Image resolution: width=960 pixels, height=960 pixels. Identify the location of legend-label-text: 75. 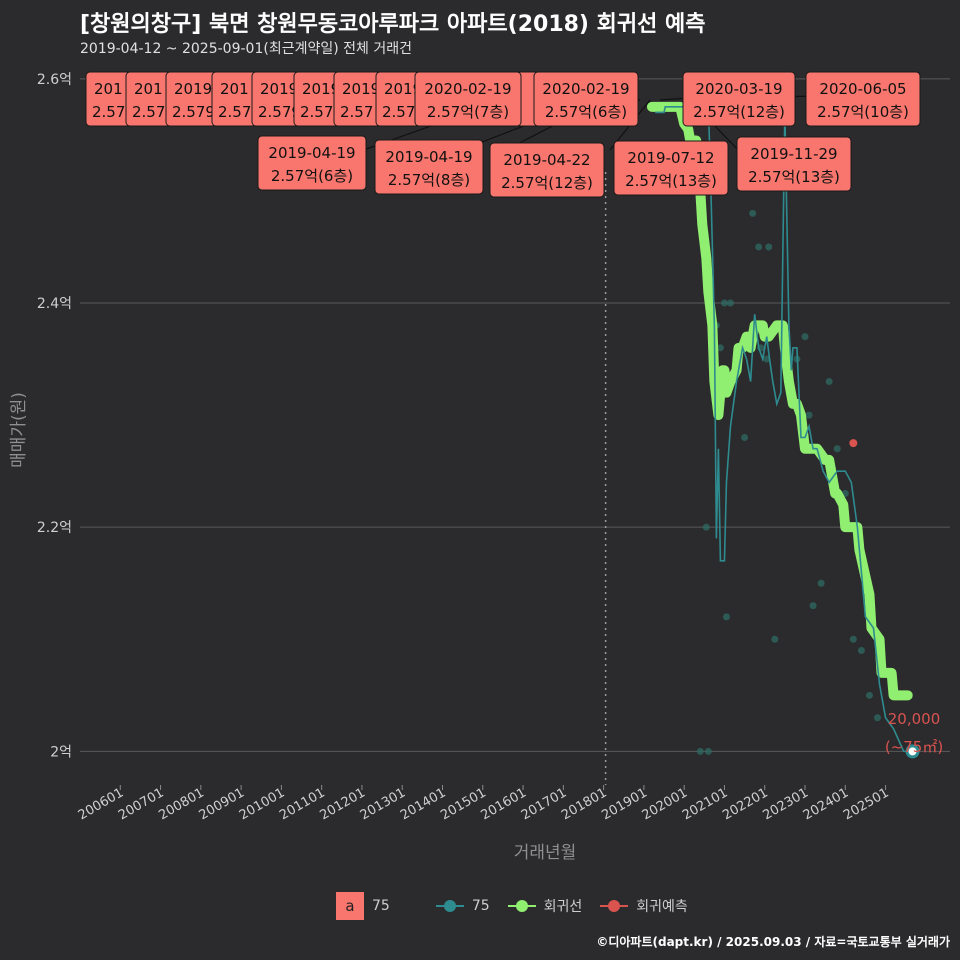
(381, 906).